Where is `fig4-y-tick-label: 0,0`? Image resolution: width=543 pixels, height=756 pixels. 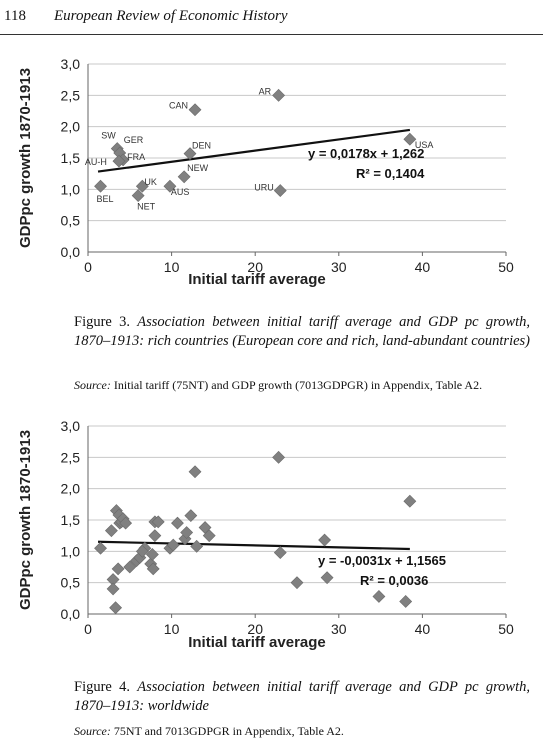 fig4-y-tick-label: 0,0 is located at coordinates (71, 614).